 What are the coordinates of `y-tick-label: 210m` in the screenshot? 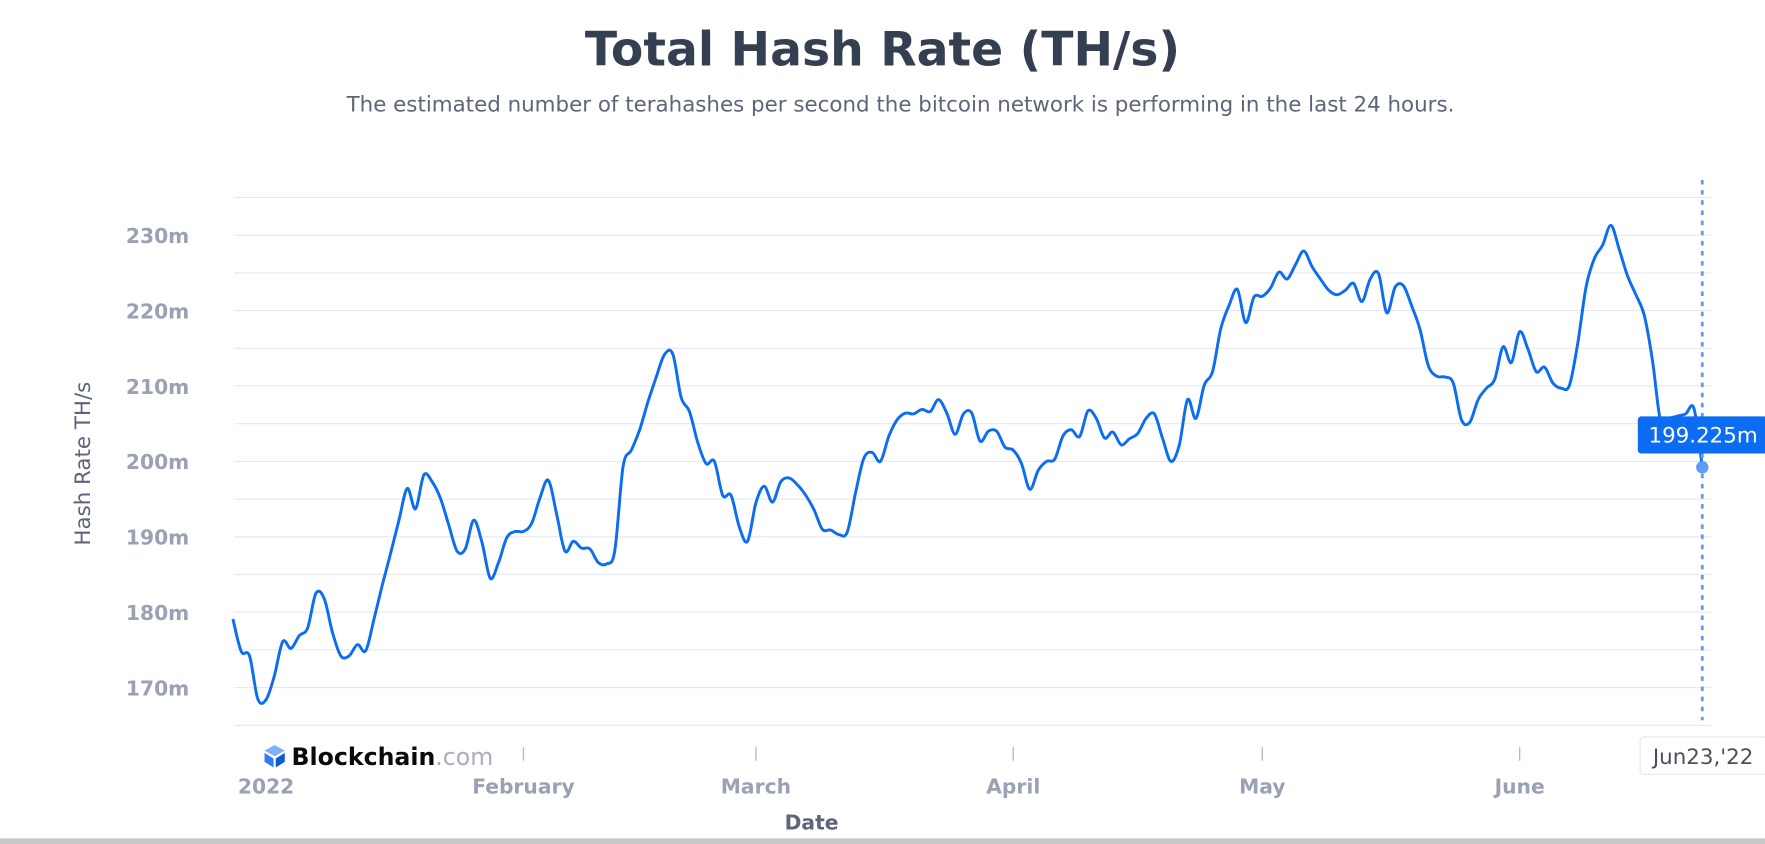 It's located at (157, 387).